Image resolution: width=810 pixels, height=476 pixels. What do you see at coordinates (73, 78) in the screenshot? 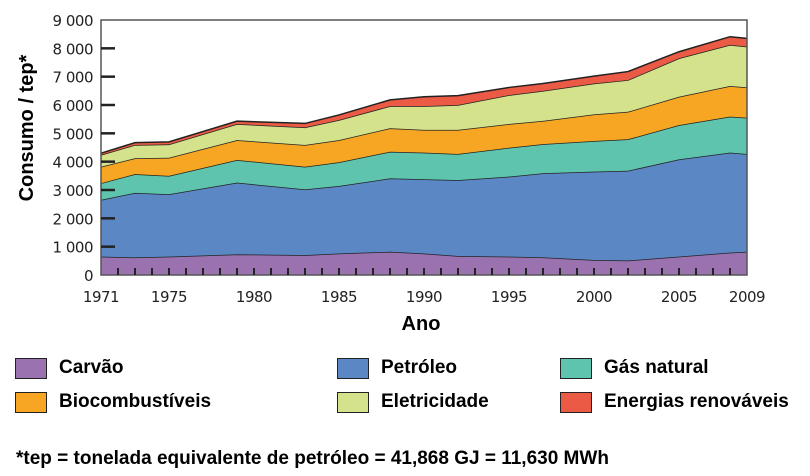
I see `y-tick-label: 7 000` at bounding box center [73, 78].